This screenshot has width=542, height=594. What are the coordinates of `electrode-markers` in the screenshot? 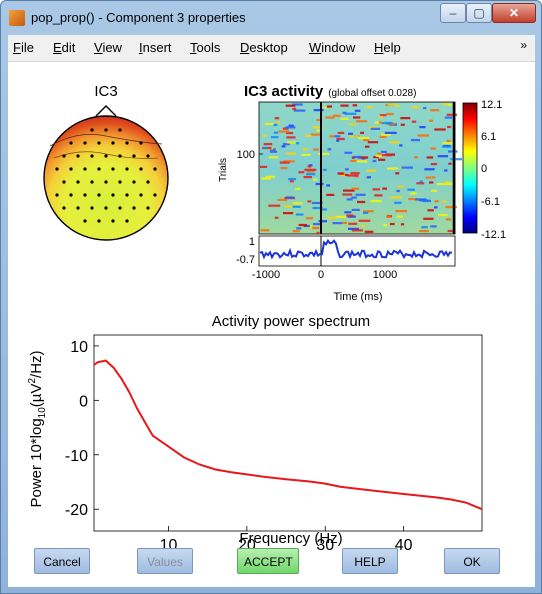 It's located at (106, 175).